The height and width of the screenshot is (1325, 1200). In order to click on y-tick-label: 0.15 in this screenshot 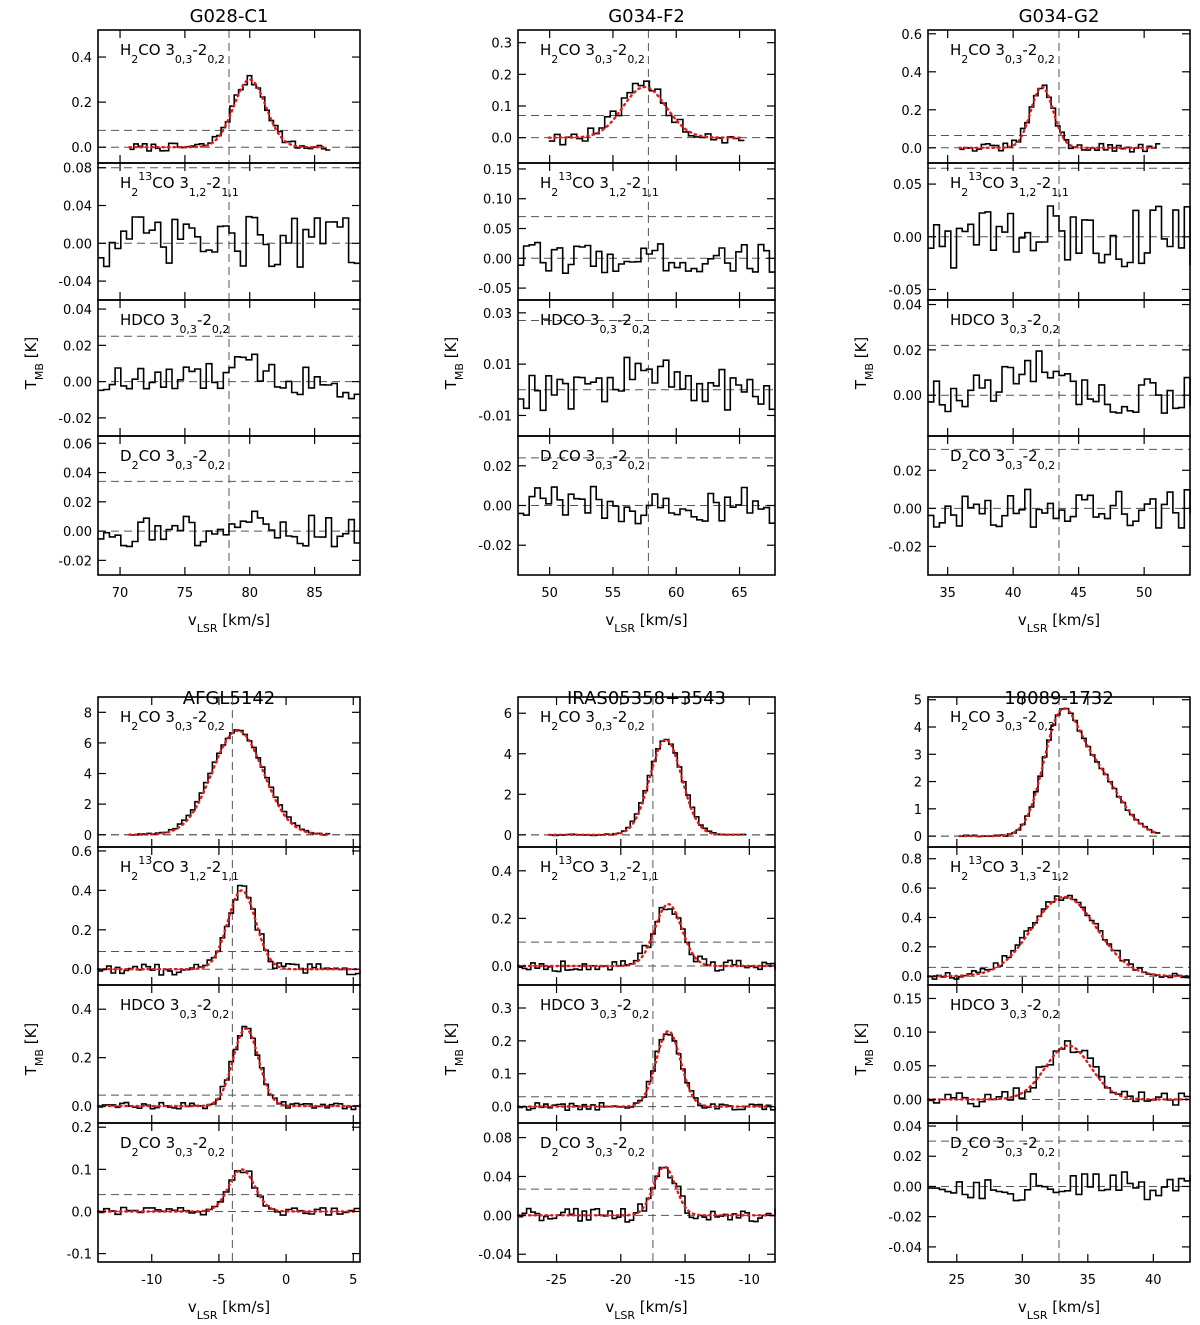, I will do `click(907, 999)`.